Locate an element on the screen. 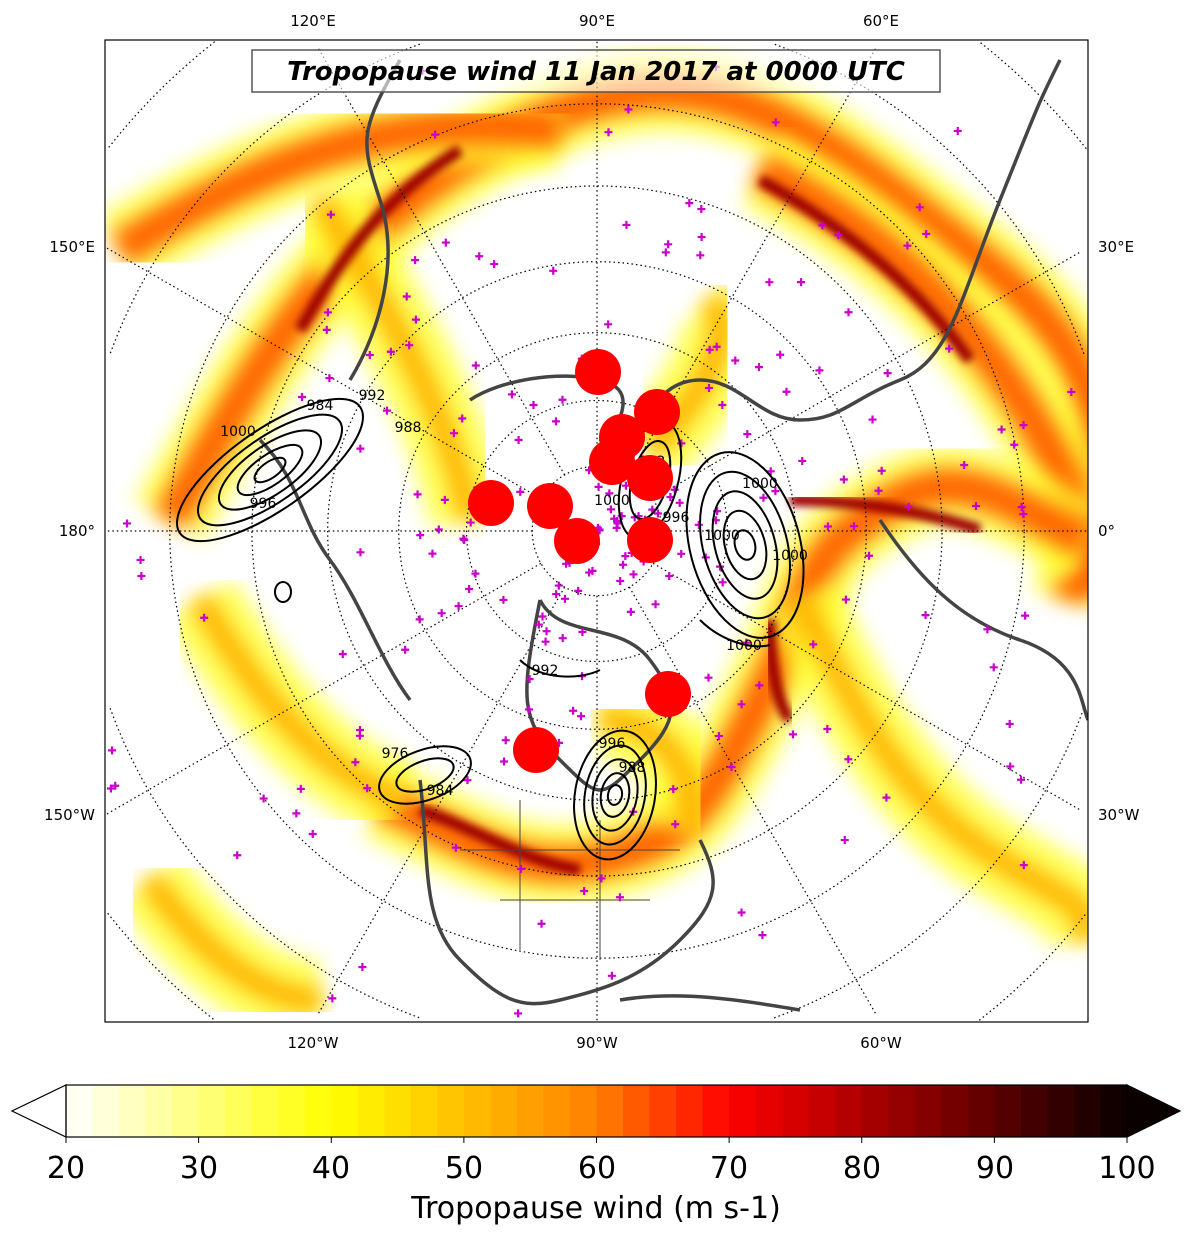 Image resolution: width=1192 pixels, height=1238 pixels. lon-label: 90°E is located at coordinates (597, 21).